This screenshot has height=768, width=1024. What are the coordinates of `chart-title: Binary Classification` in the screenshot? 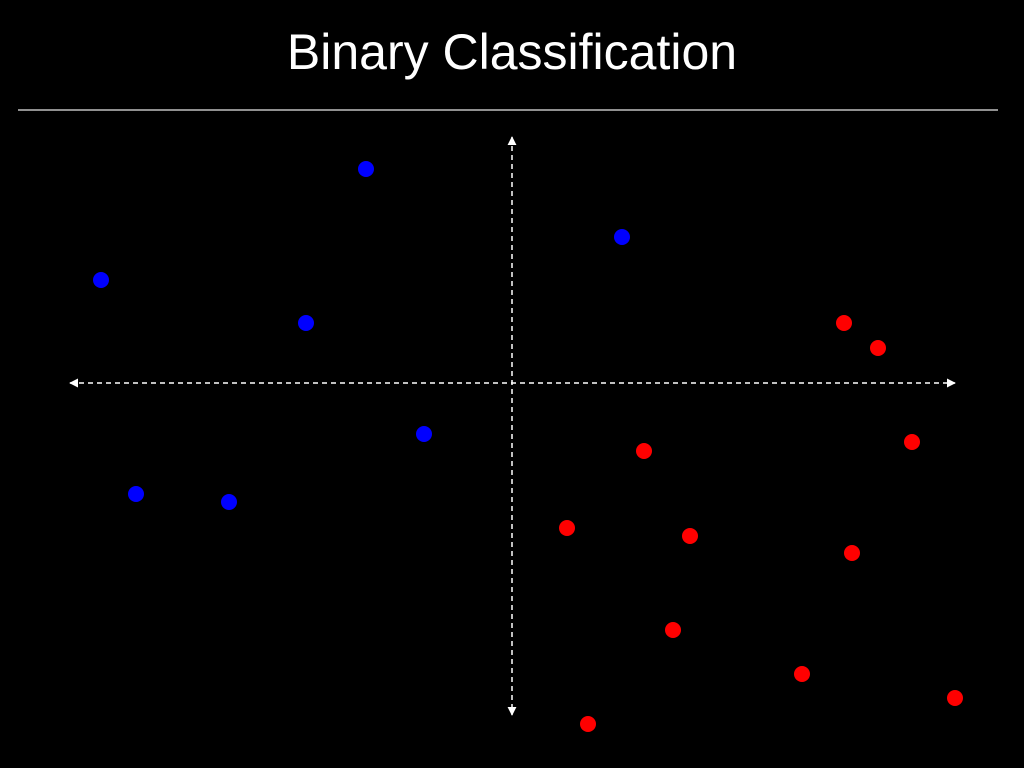 It's located at (512, 52).